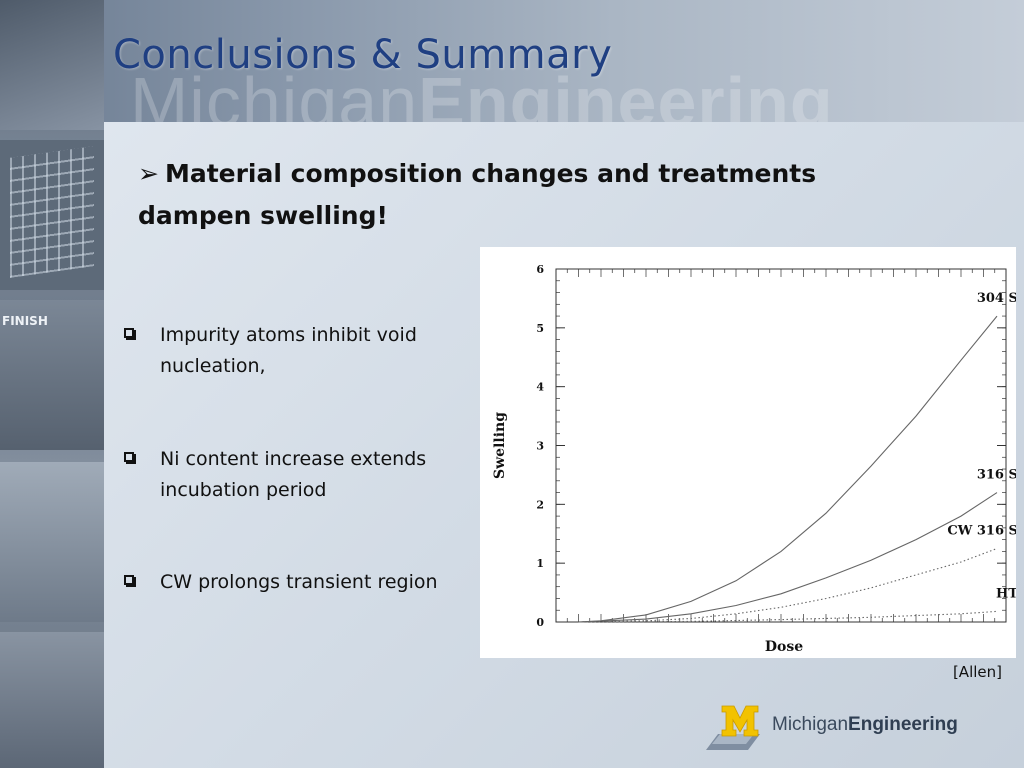 This screenshot has height=768, width=1024. What do you see at coordinates (500, 445) in the screenshot?
I see `y-axis-label: Swelling` at bounding box center [500, 445].